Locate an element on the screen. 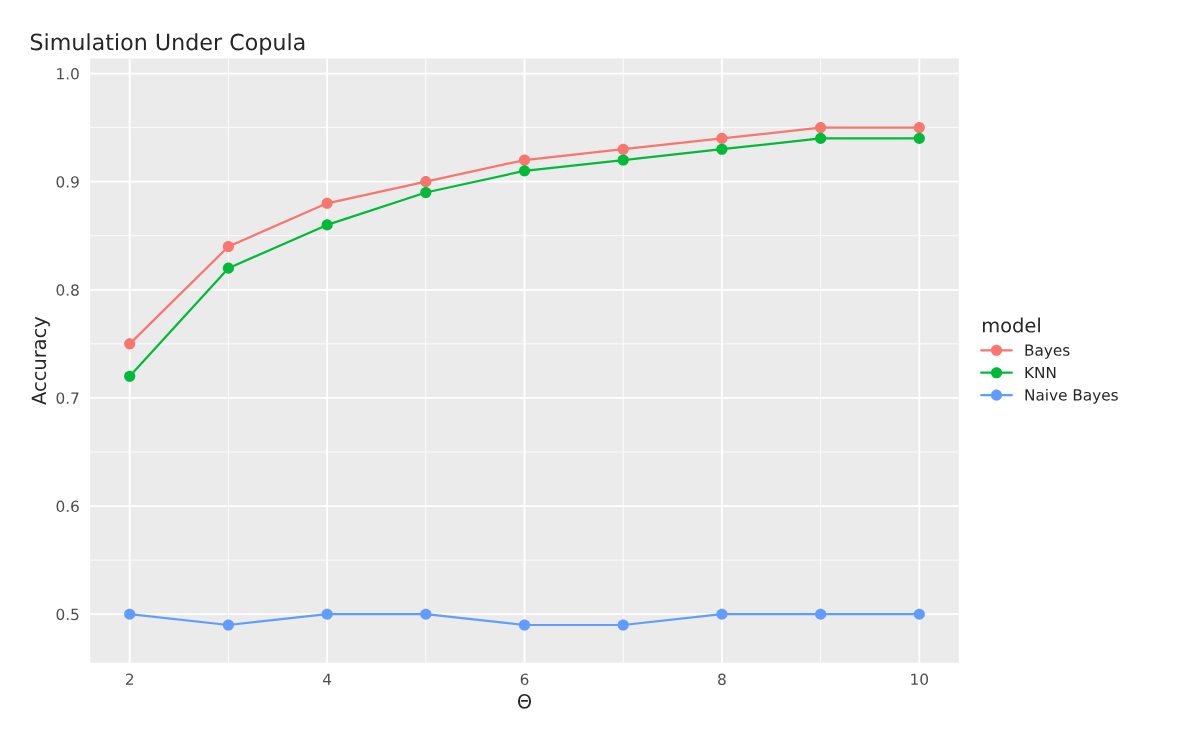 The width and height of the screenshot is (1203, 730). legend-label: Naive Bayes is located at coordinates (1071, 396).